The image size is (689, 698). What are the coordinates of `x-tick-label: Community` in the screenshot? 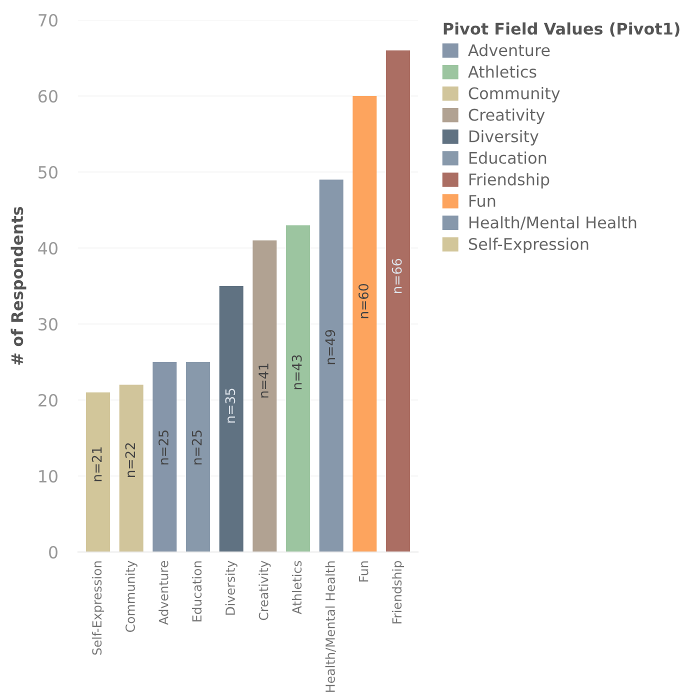 It's located at (131, 596).